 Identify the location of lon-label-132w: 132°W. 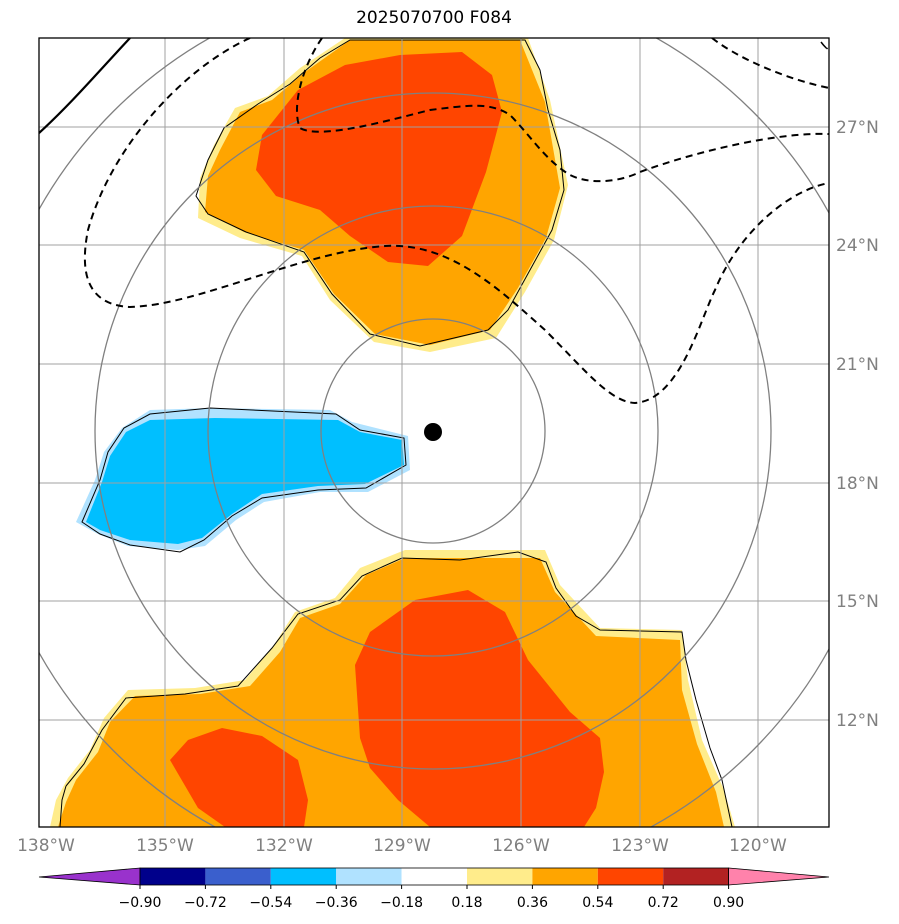
(284, 846).